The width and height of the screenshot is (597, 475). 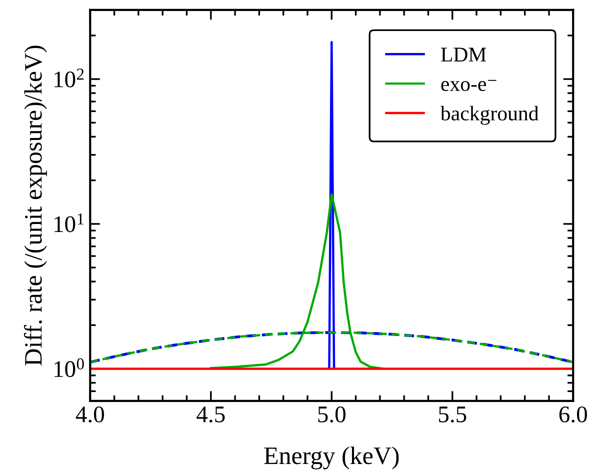 I want to click on y-tick-label: 10$^{2}$, so click(x=69, y=78).